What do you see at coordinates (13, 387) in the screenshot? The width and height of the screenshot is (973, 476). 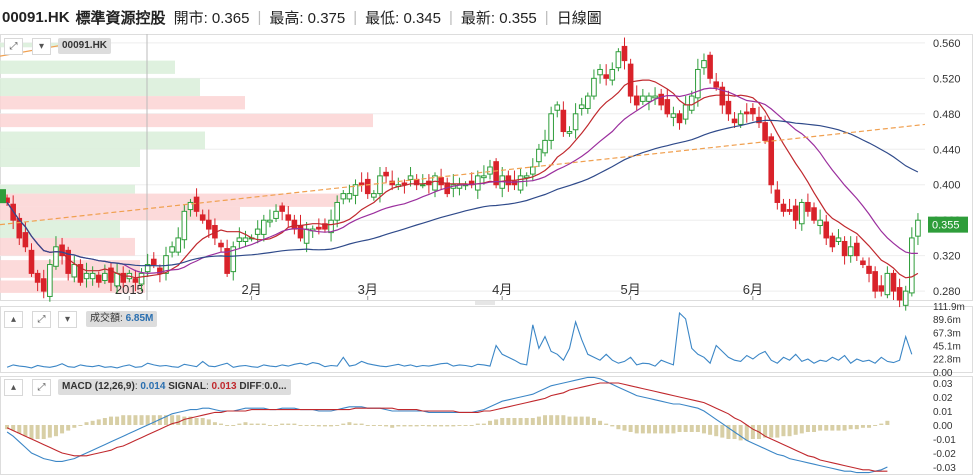 I see `macd-panel-up-button: ▴` at bounding box center [13, 387].